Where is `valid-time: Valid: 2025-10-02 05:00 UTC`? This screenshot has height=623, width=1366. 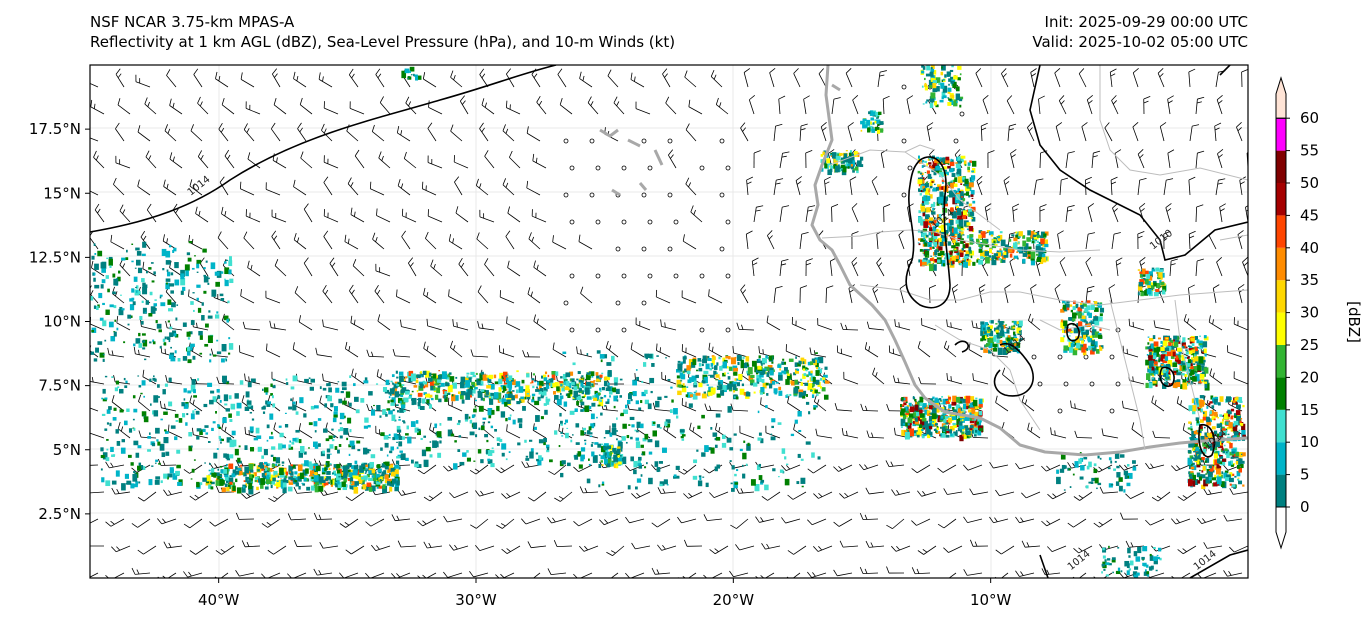
valid-time: Valid: 2025-10-02 05:00 UTC is located at coordinates (1140, 42).